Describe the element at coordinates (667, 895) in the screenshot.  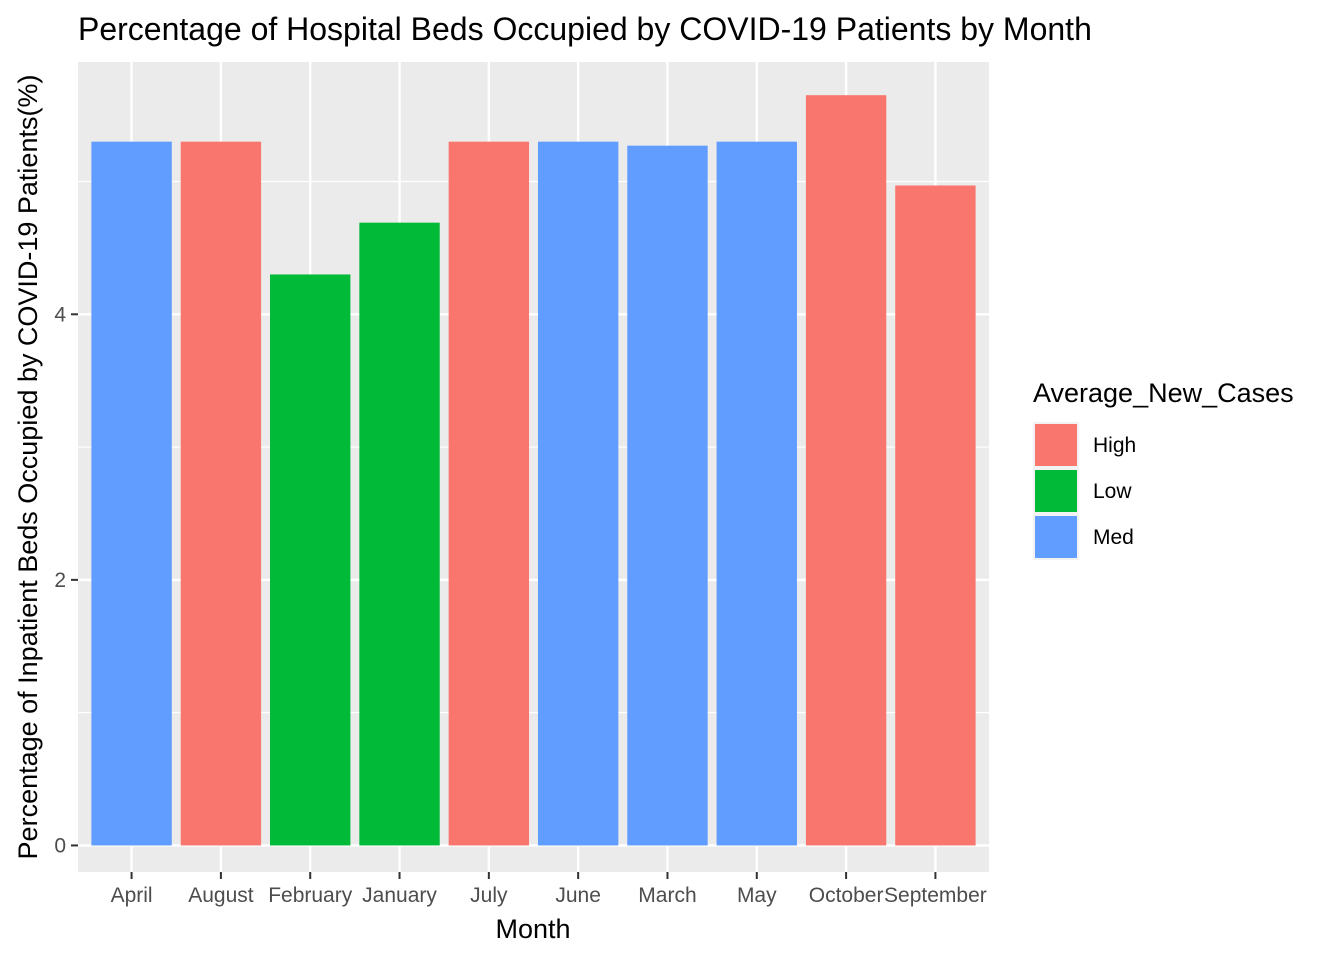
I see `x-tick-label: March` at that location.